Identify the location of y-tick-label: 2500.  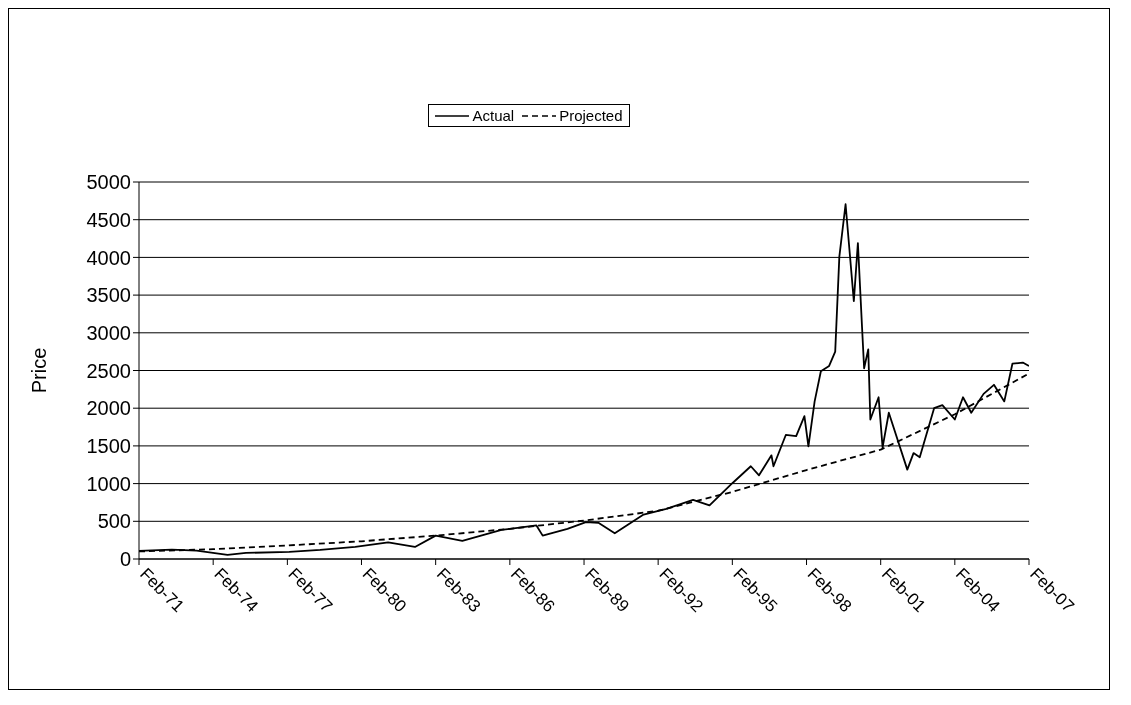
(108, 370).